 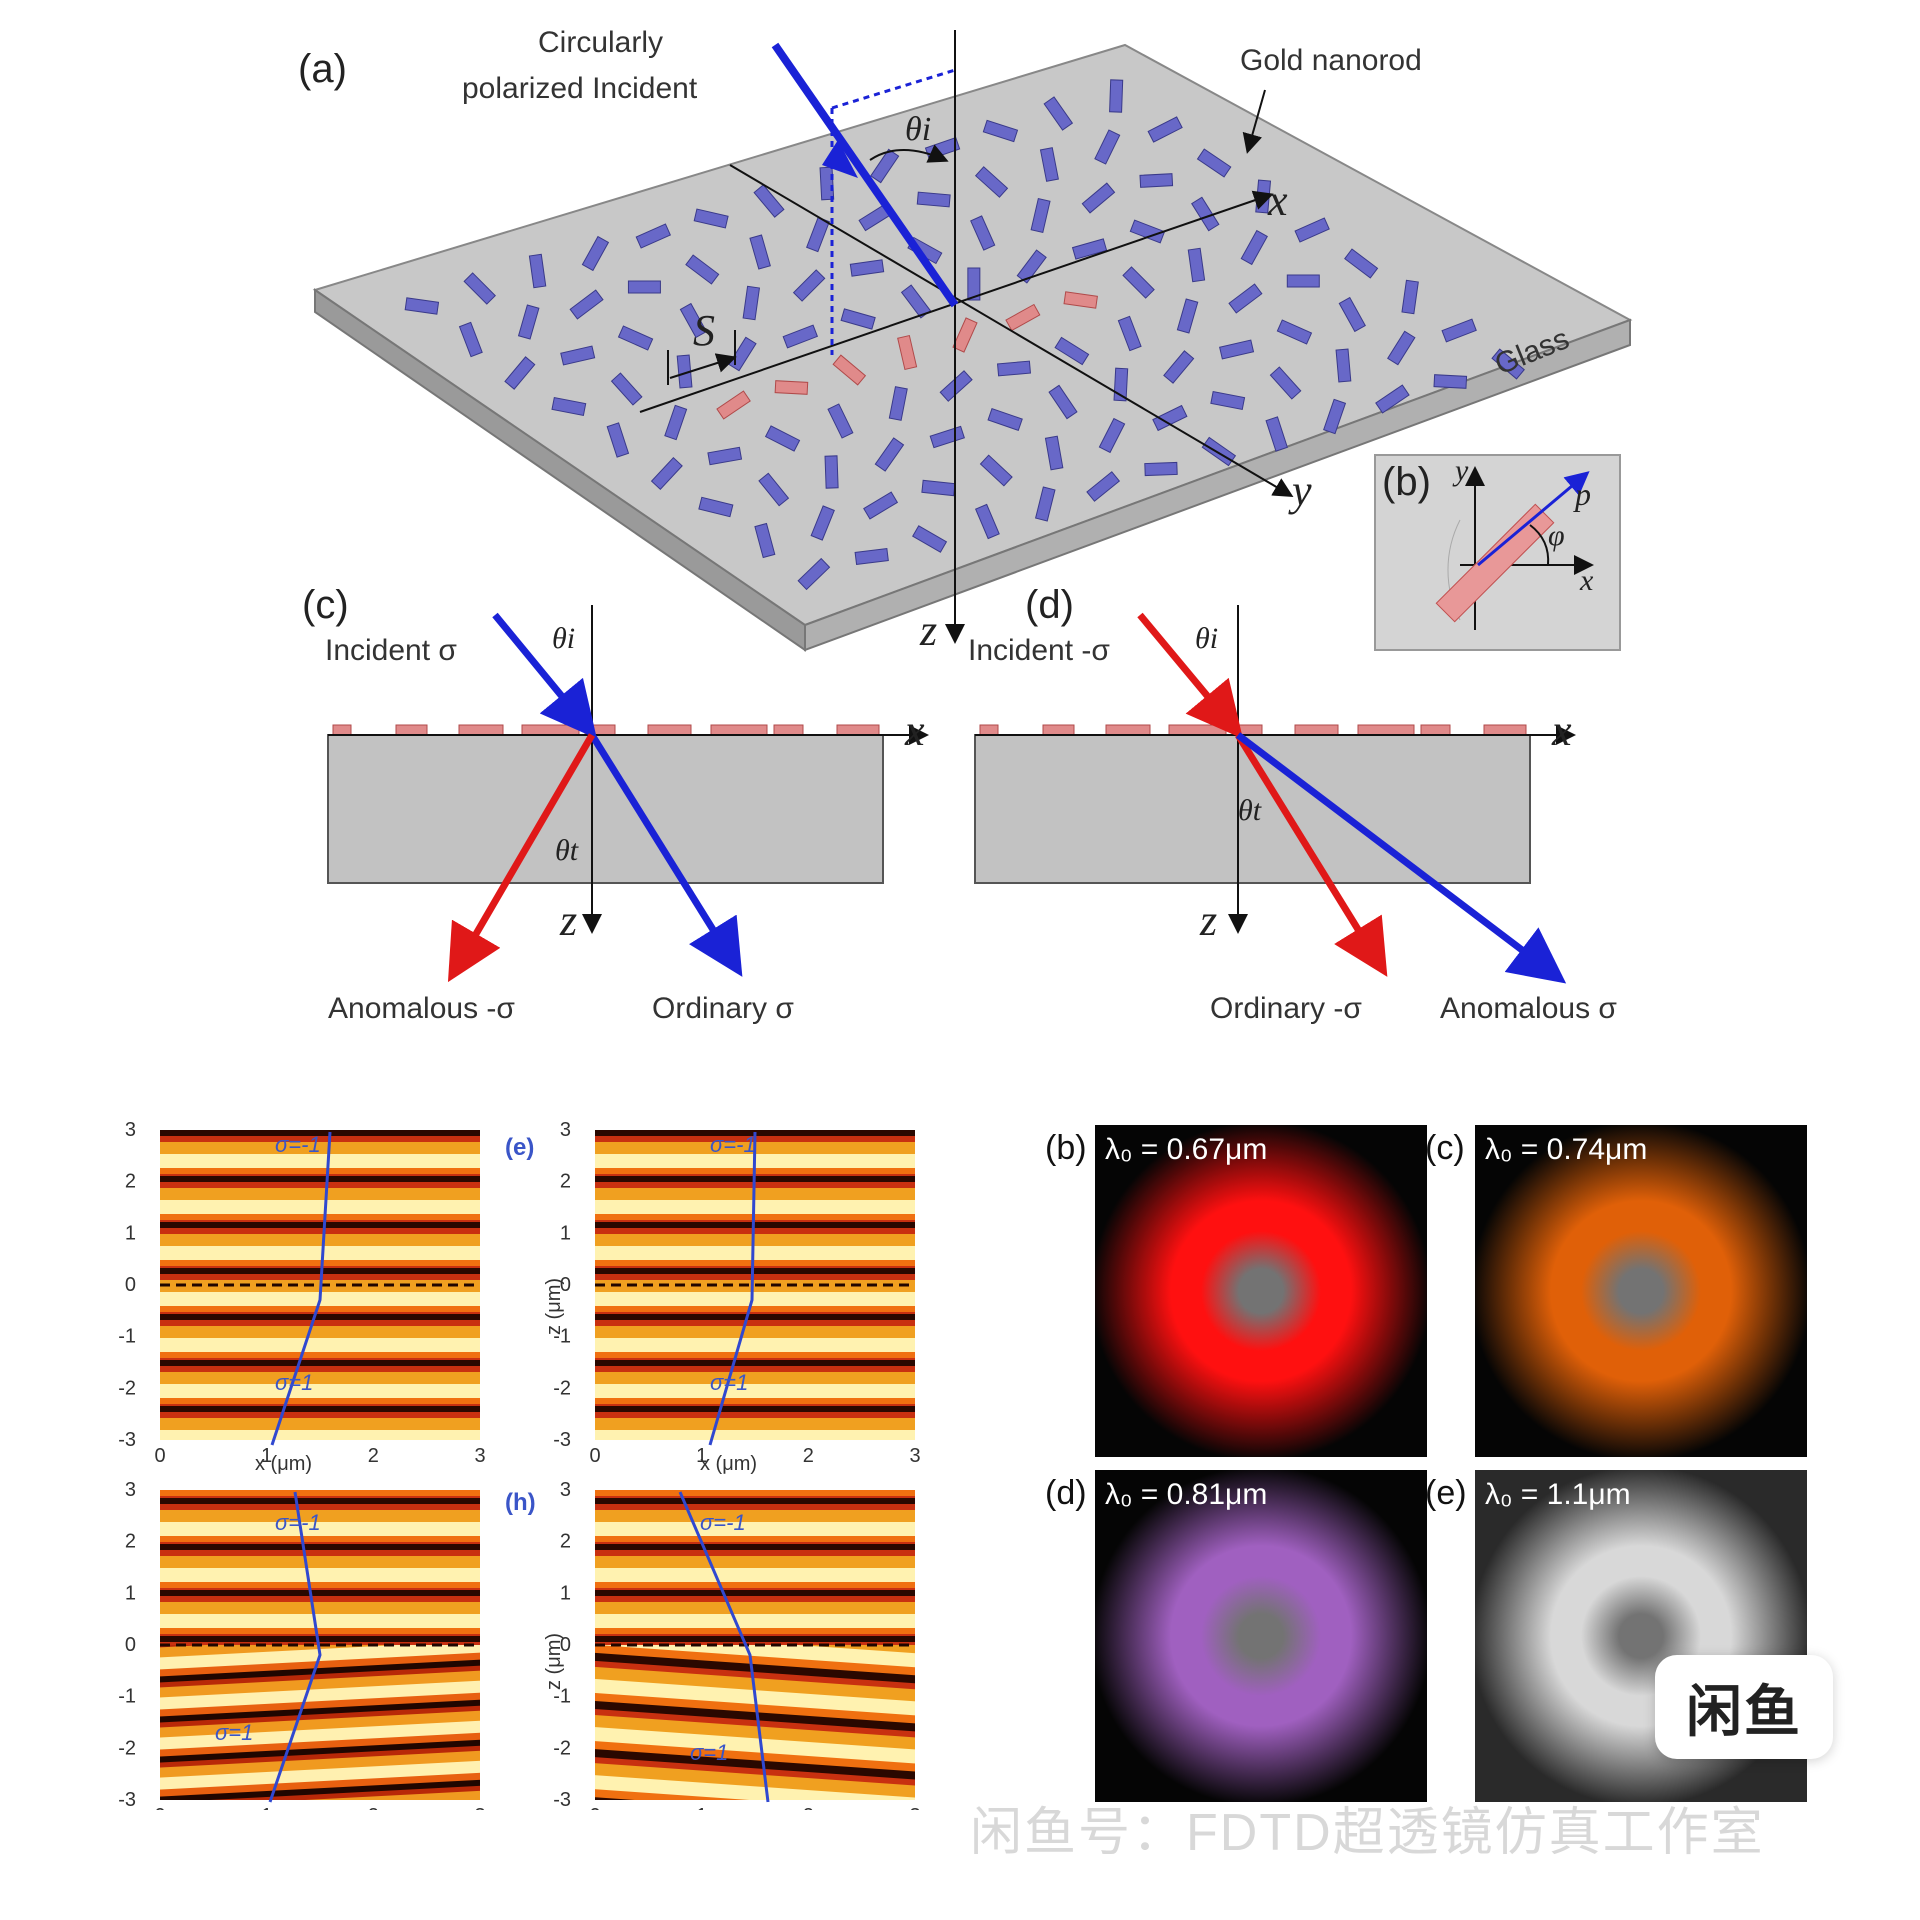 I want to click on x-tick: 3, so click(x=914, y=1456).